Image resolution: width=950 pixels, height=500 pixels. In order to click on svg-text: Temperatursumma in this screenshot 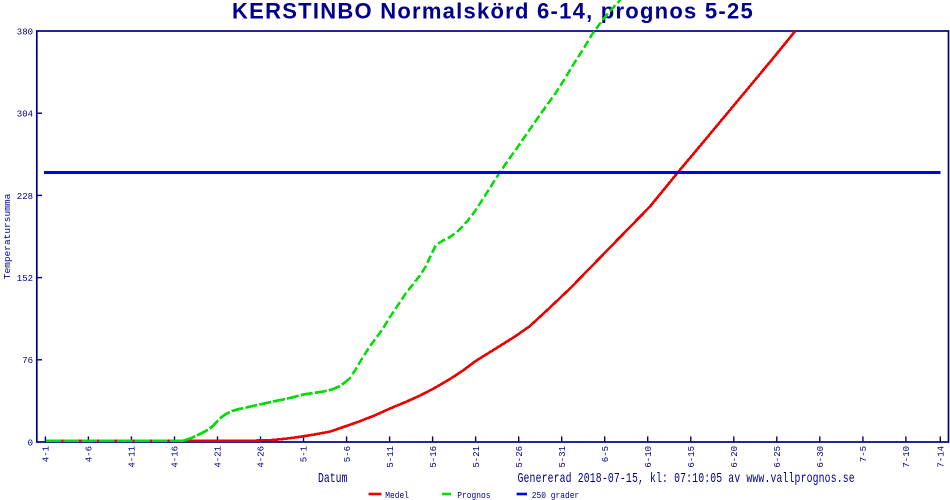, I will do `click(7, 236)`.